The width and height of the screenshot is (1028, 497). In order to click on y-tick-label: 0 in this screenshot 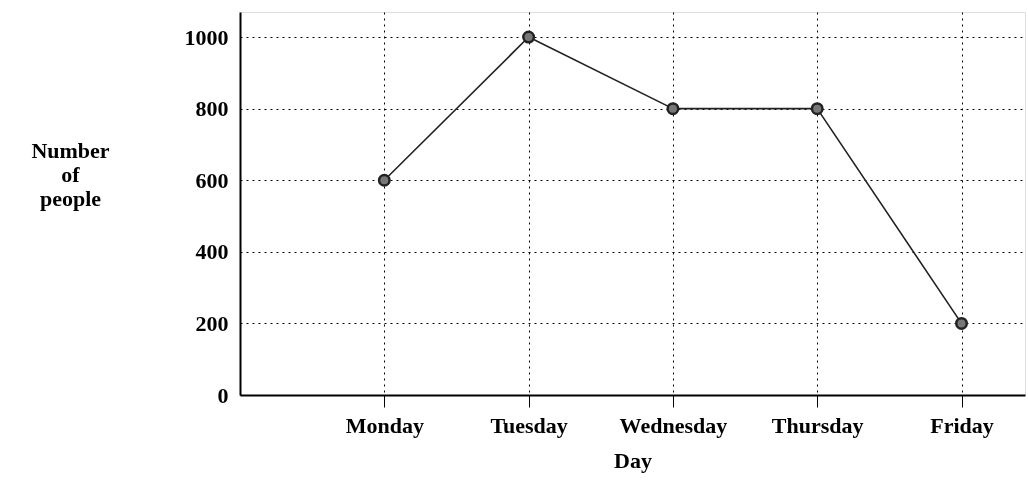, I will do `click(223, 395)`.